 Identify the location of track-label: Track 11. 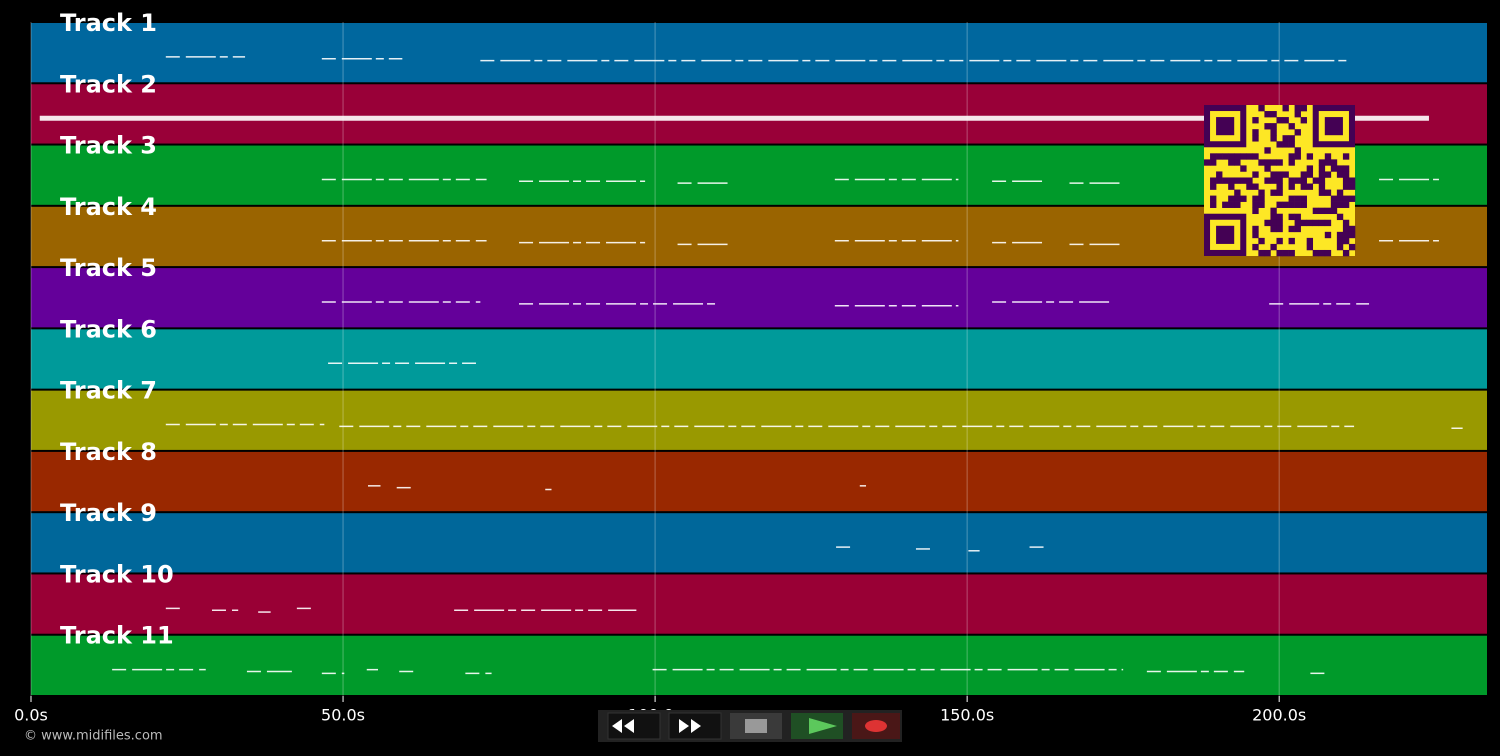
(117, 636).